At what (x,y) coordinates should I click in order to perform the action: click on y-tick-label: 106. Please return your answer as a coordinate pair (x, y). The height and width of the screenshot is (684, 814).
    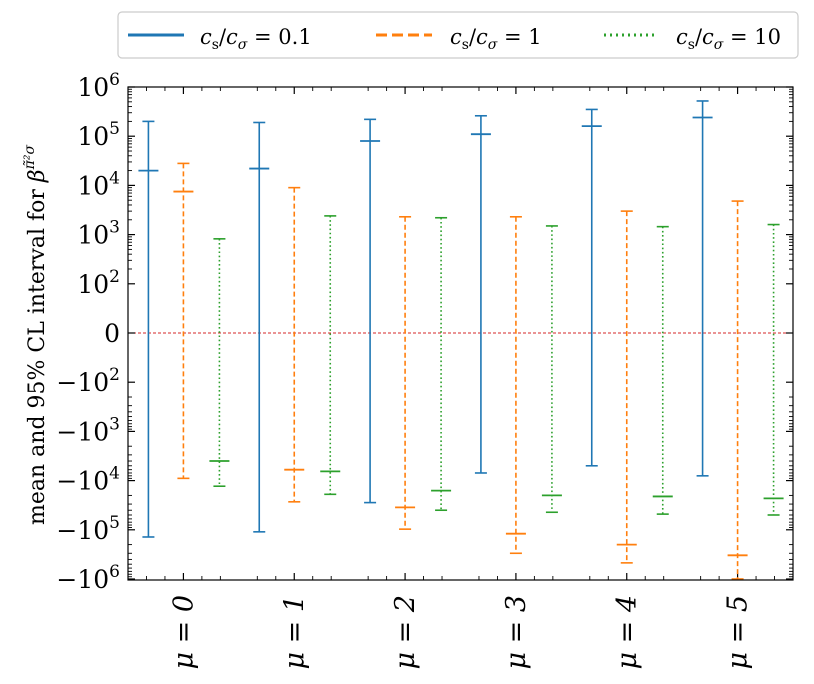
    Looking at the image, I should click on (98, 86).